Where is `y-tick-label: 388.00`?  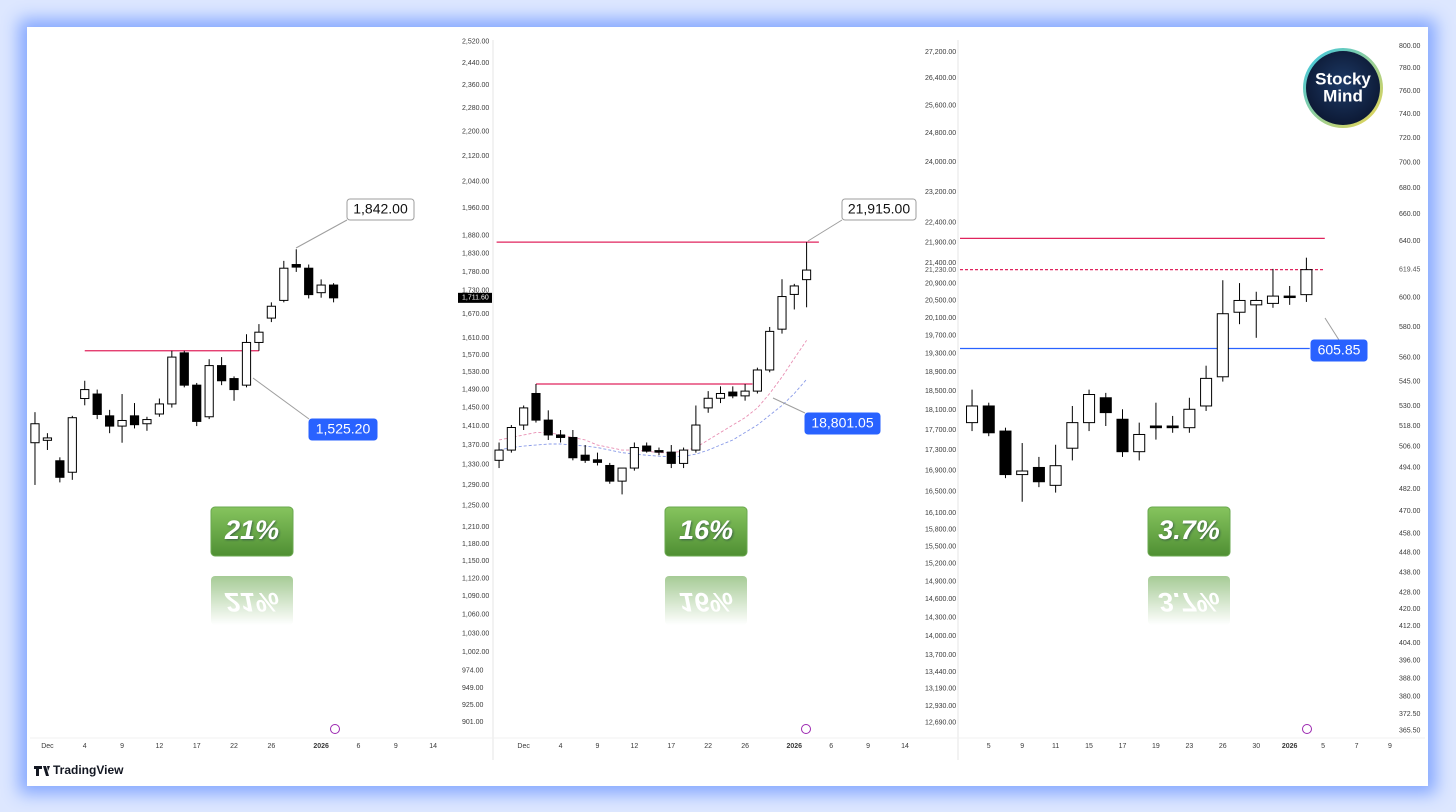
y-tick-label: 388.00 is located at coordinates (1410, 678).